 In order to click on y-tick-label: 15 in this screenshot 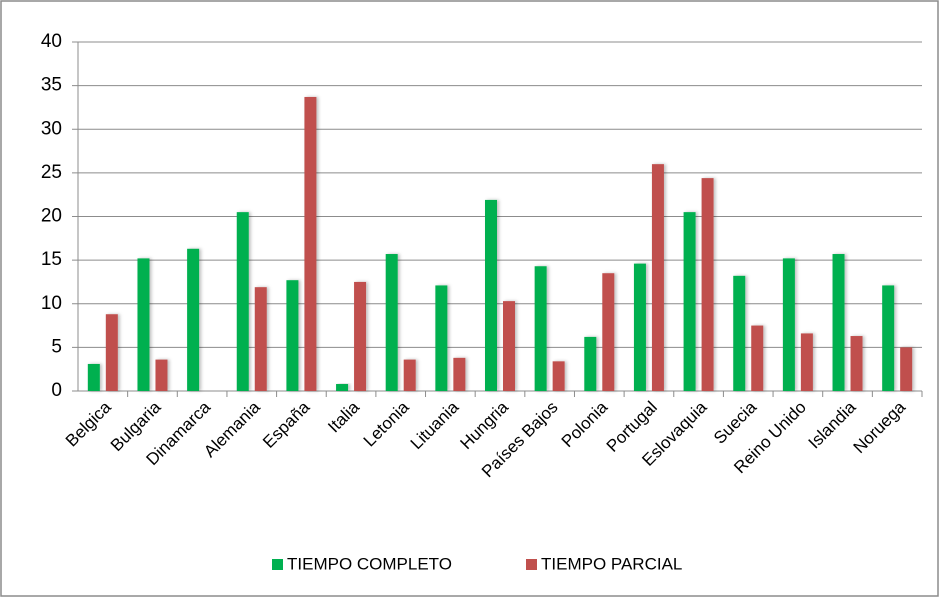, I will do `click(51, 259)`.